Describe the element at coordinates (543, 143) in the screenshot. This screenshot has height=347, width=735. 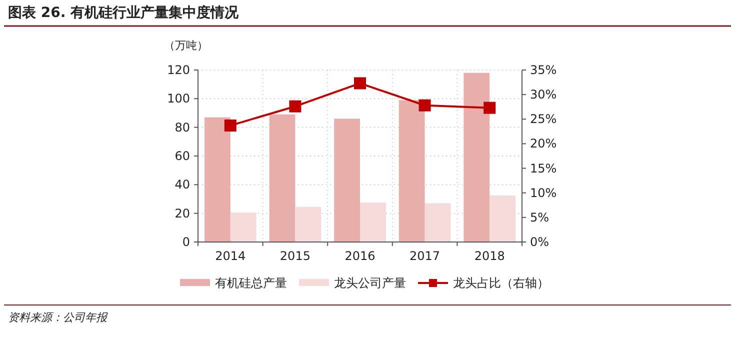
I see `y2-tick-label: 20%` at that location.